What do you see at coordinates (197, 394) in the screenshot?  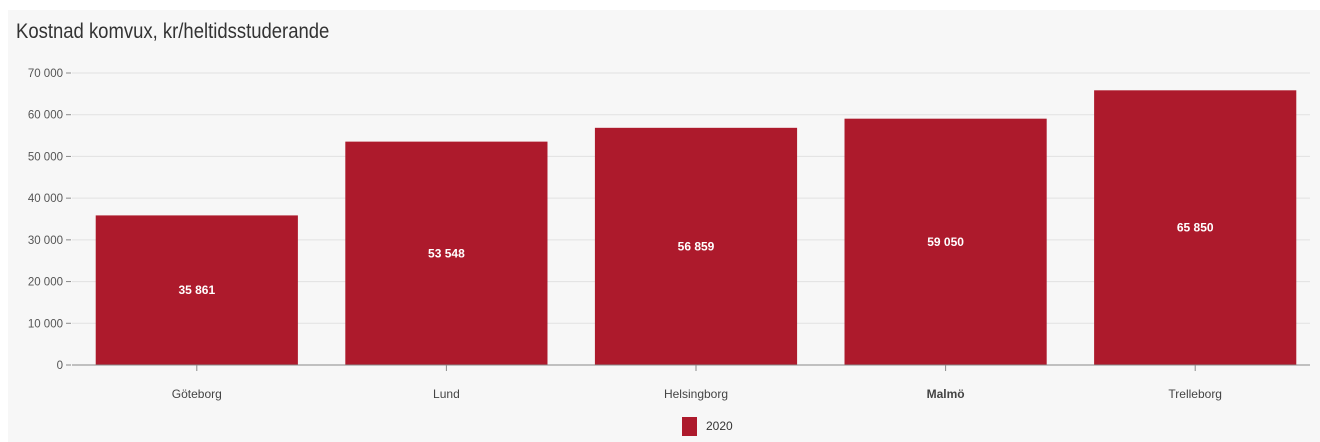 I see `category-label: Göteborg` at bounding box center [197, 394].